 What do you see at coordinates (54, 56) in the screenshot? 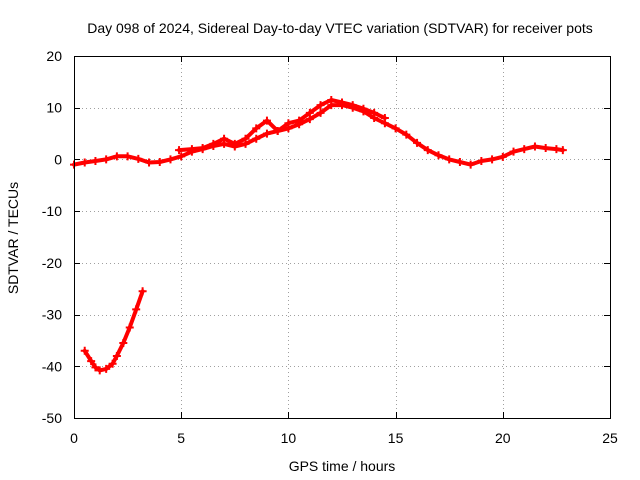
I see `y-tick-label: 20` at bounding box center [54, 56].